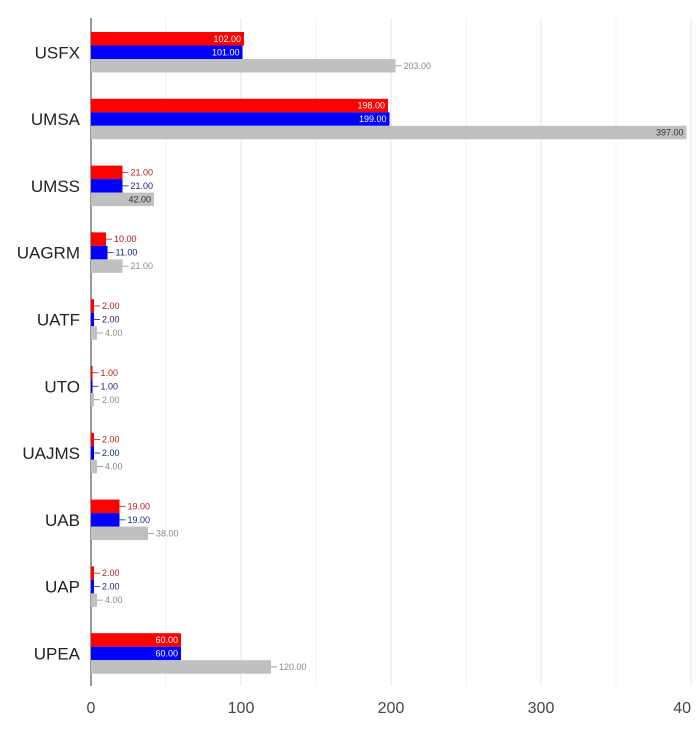 The width and height of the screenshot is (697, 729). I want to click on category-label: USFX, so click(57, 52).